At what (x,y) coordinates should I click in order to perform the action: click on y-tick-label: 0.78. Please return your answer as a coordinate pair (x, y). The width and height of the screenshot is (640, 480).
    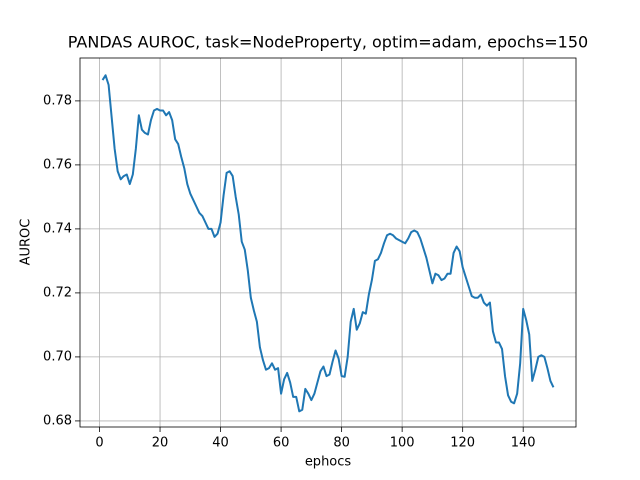
    Looking at the image, I should click on (57, 100).